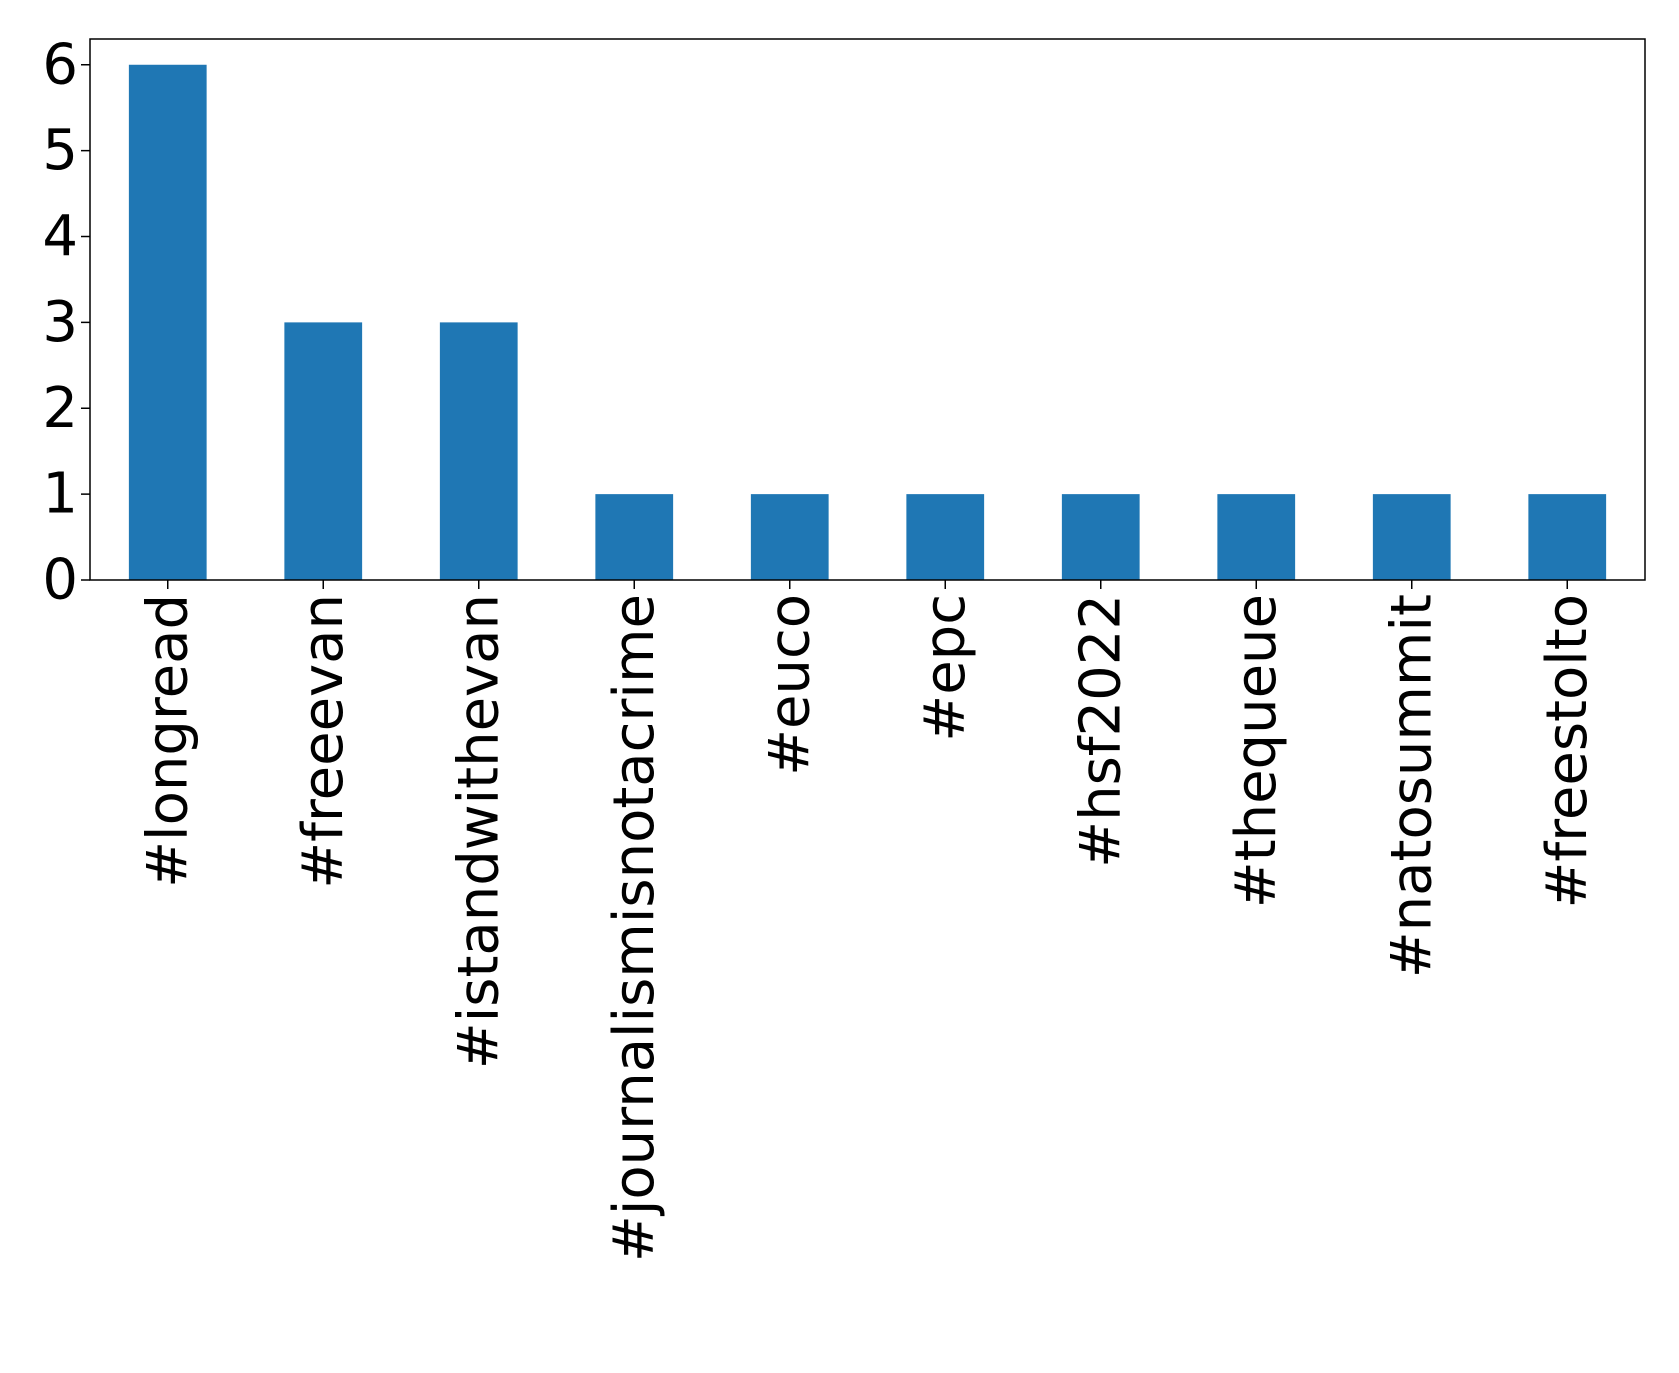  What do you see at coordinates (1256, 537) in the screenshot?
I see `bar-thequeue` at bounding box center [1256, 537].